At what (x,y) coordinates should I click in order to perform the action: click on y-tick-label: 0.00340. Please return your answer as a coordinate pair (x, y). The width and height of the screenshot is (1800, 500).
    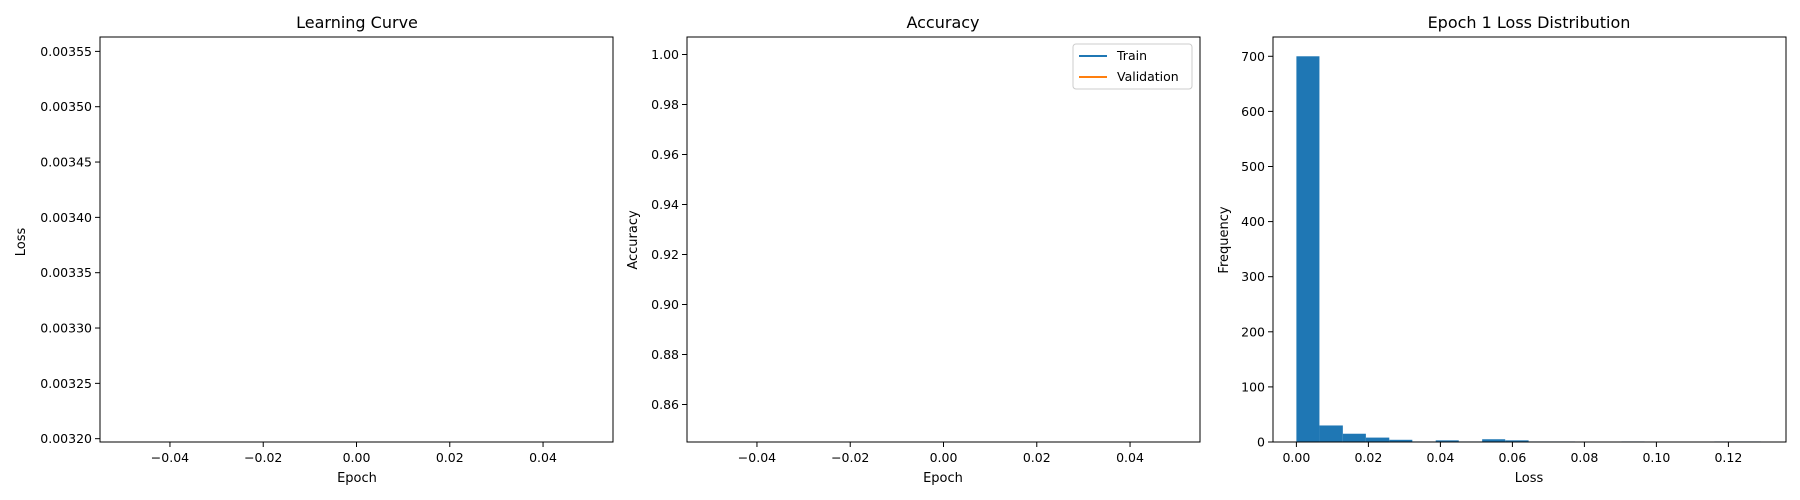
    Looking at the image, I should click on (66, 217).